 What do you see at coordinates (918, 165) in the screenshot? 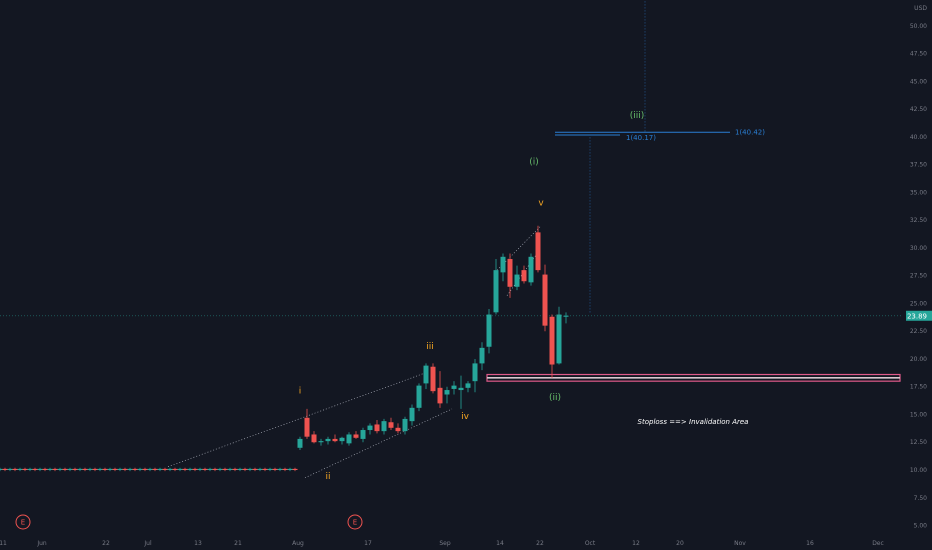
I see `y-tick-label: 37.50` at bounding box center [918, 165].